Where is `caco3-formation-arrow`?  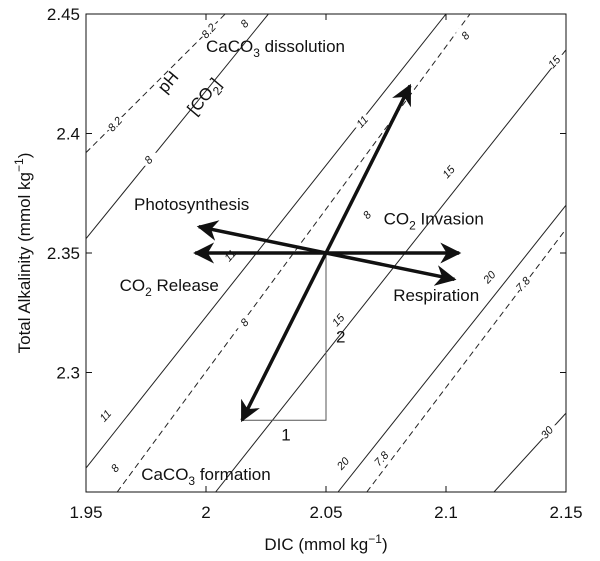
caco3-formation-arrow is located at coordinates (284, 337).